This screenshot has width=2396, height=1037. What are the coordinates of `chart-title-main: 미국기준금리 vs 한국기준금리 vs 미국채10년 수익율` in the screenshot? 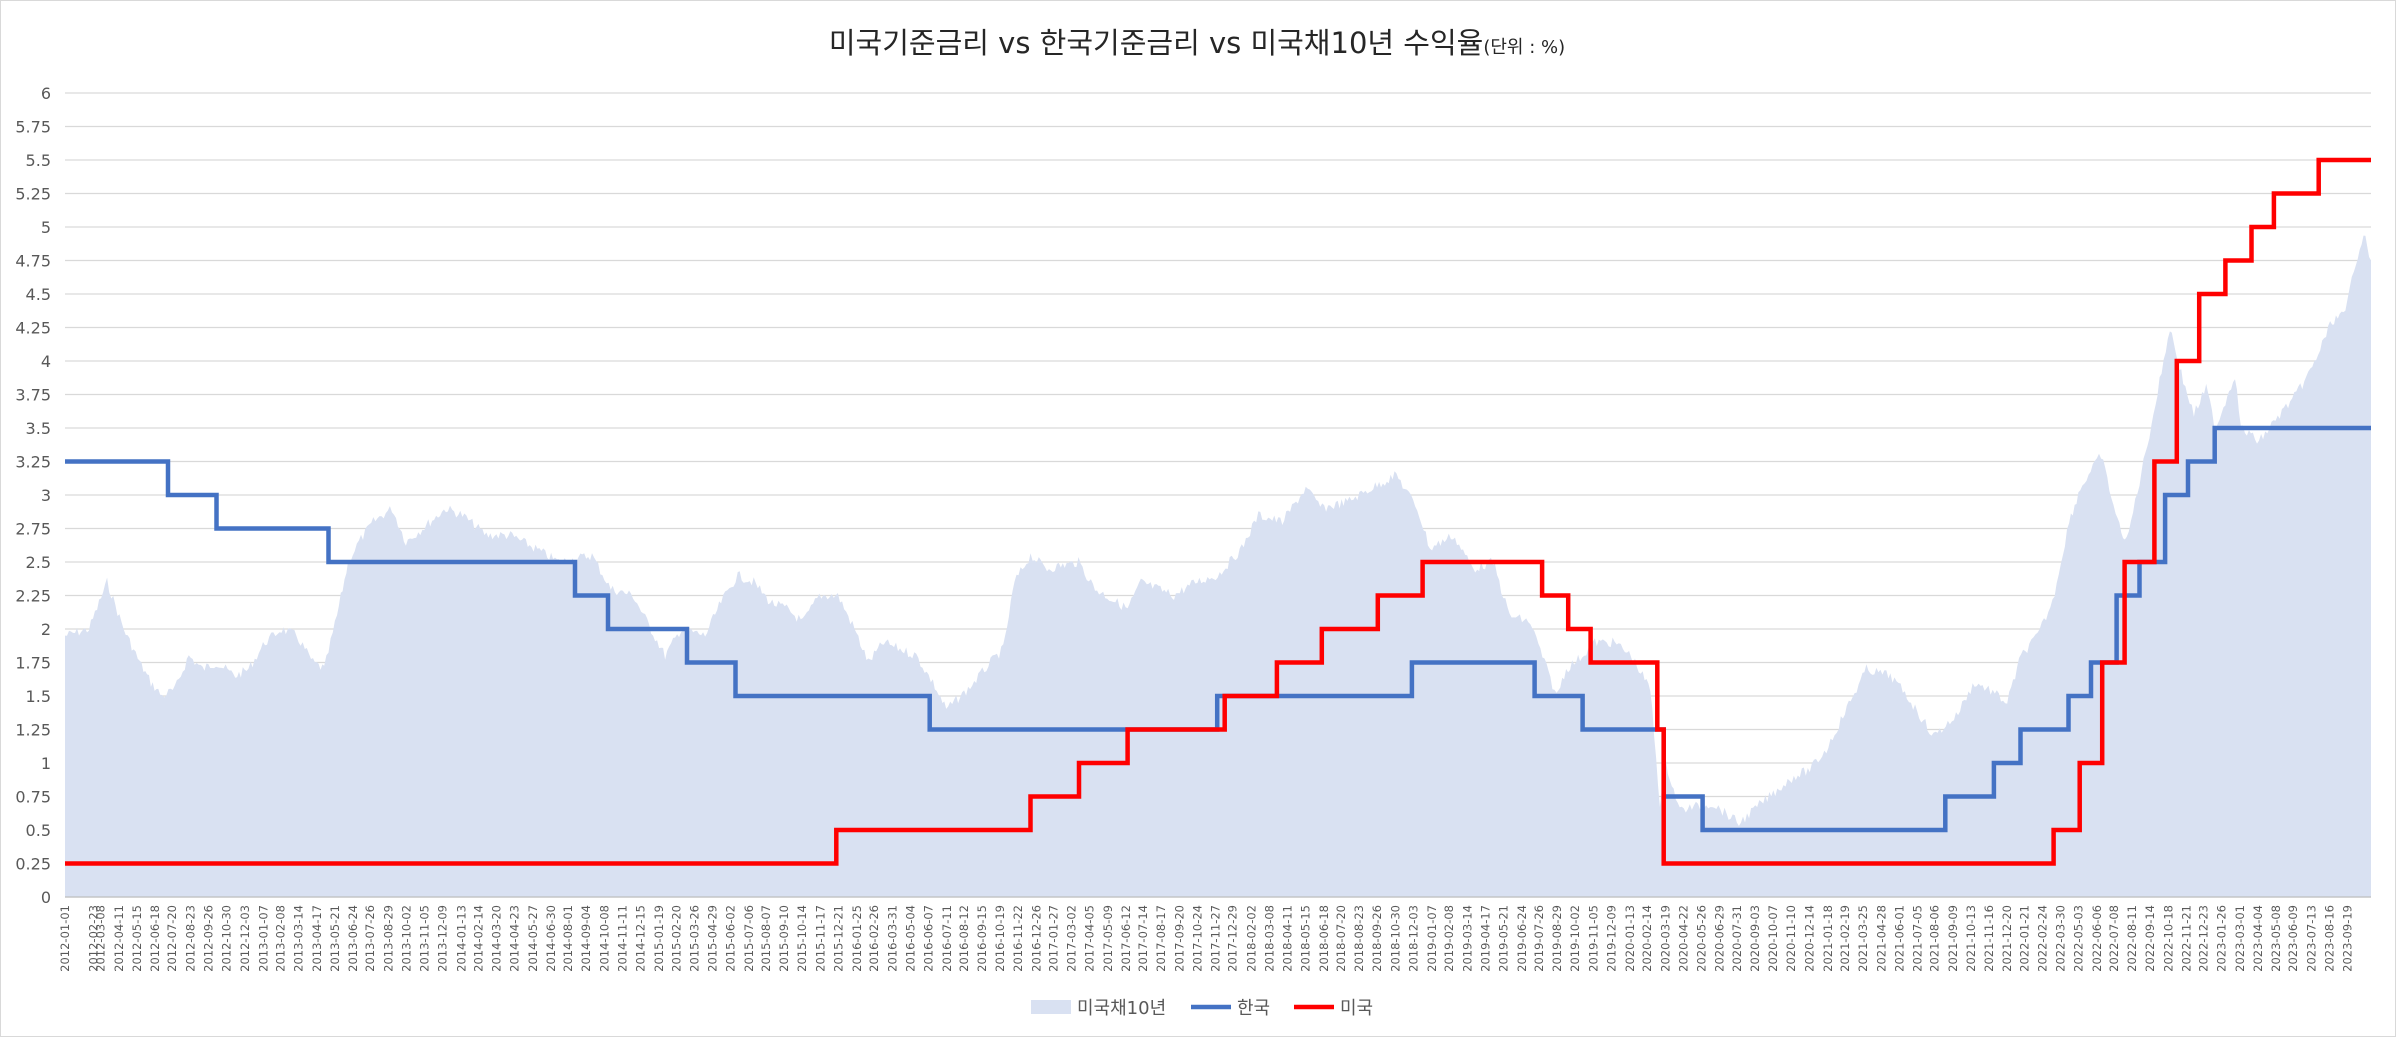 It's located at (1156, 43).